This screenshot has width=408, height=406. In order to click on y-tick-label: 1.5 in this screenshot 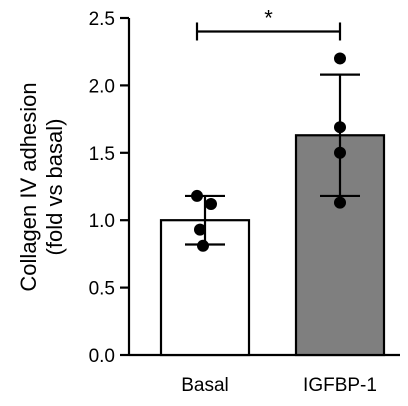, I will do `click(102, 154)`.